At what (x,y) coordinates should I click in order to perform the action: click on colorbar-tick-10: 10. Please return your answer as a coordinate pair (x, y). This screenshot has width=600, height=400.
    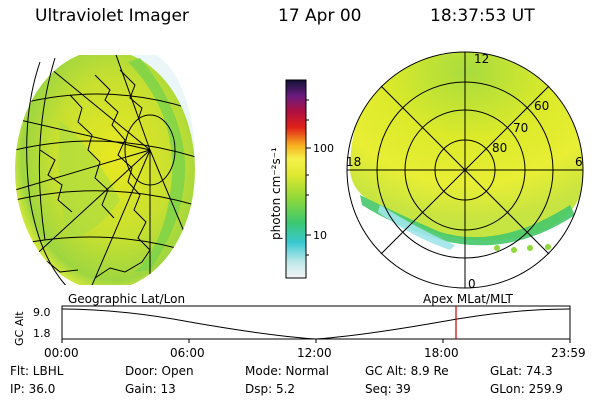
    Looking at the image, I should click on (320, 235).